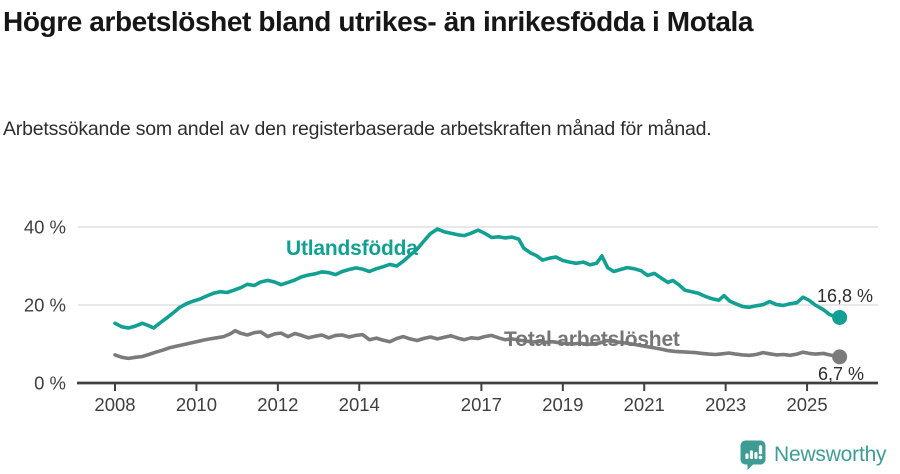  Describe the element at coordinates (481, 404) in the screenshot. I see `x-axis-tick-label: 2017` at that location.